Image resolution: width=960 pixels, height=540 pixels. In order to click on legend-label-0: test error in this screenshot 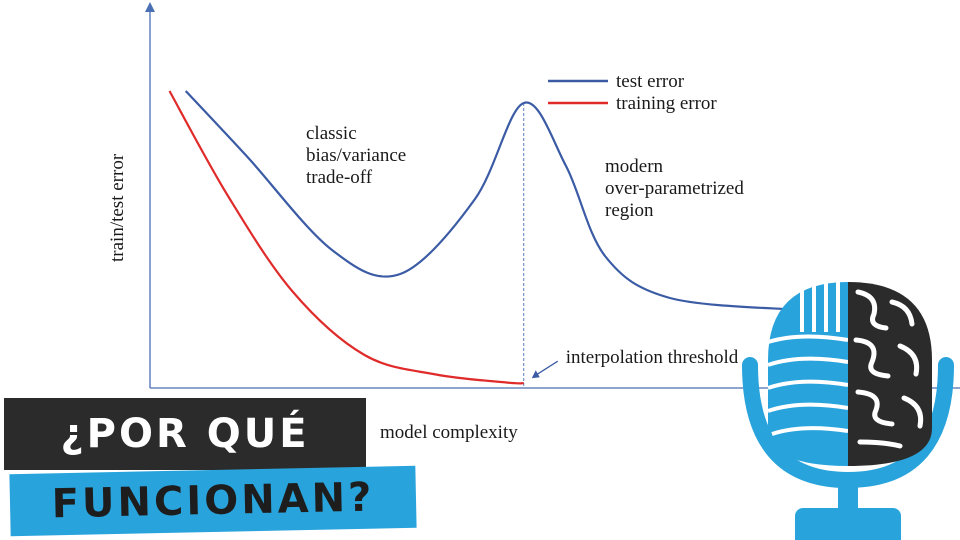, I will do `click(650, 81)`.